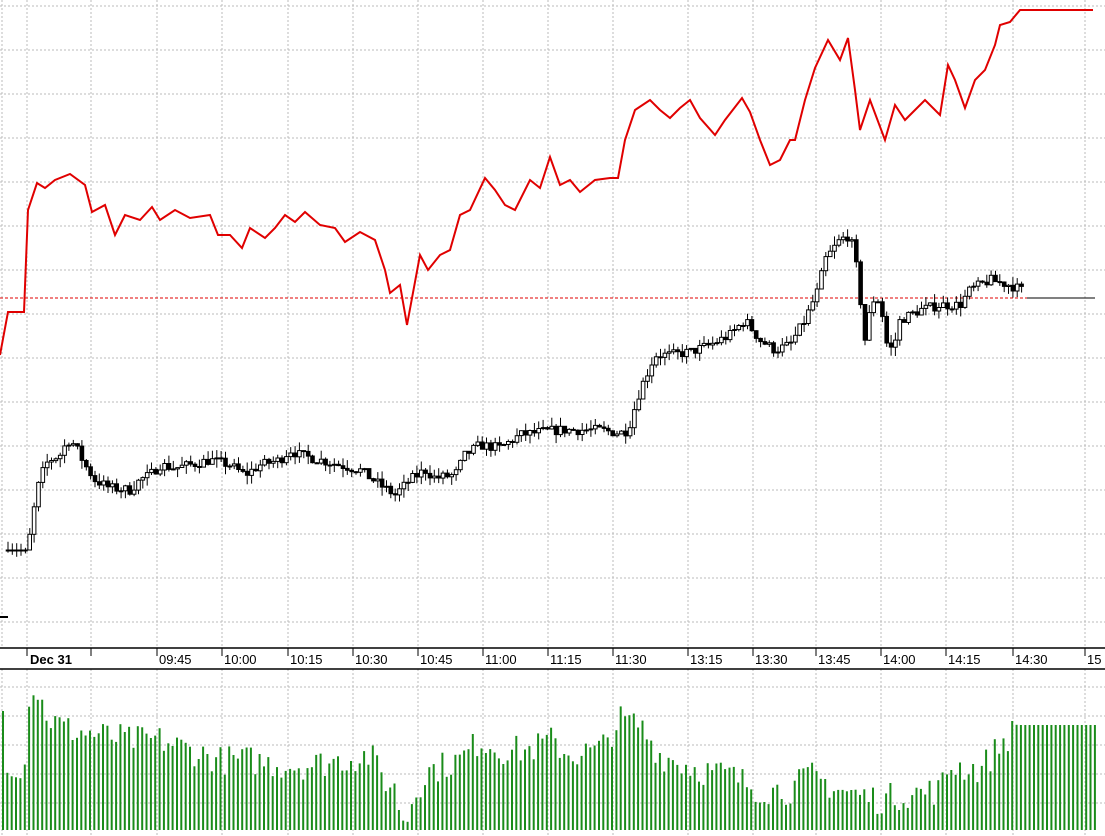 The height and width of the screenshot is (836, 1105). I want to click on x-tick-label: 13:45, so click(834, 659).